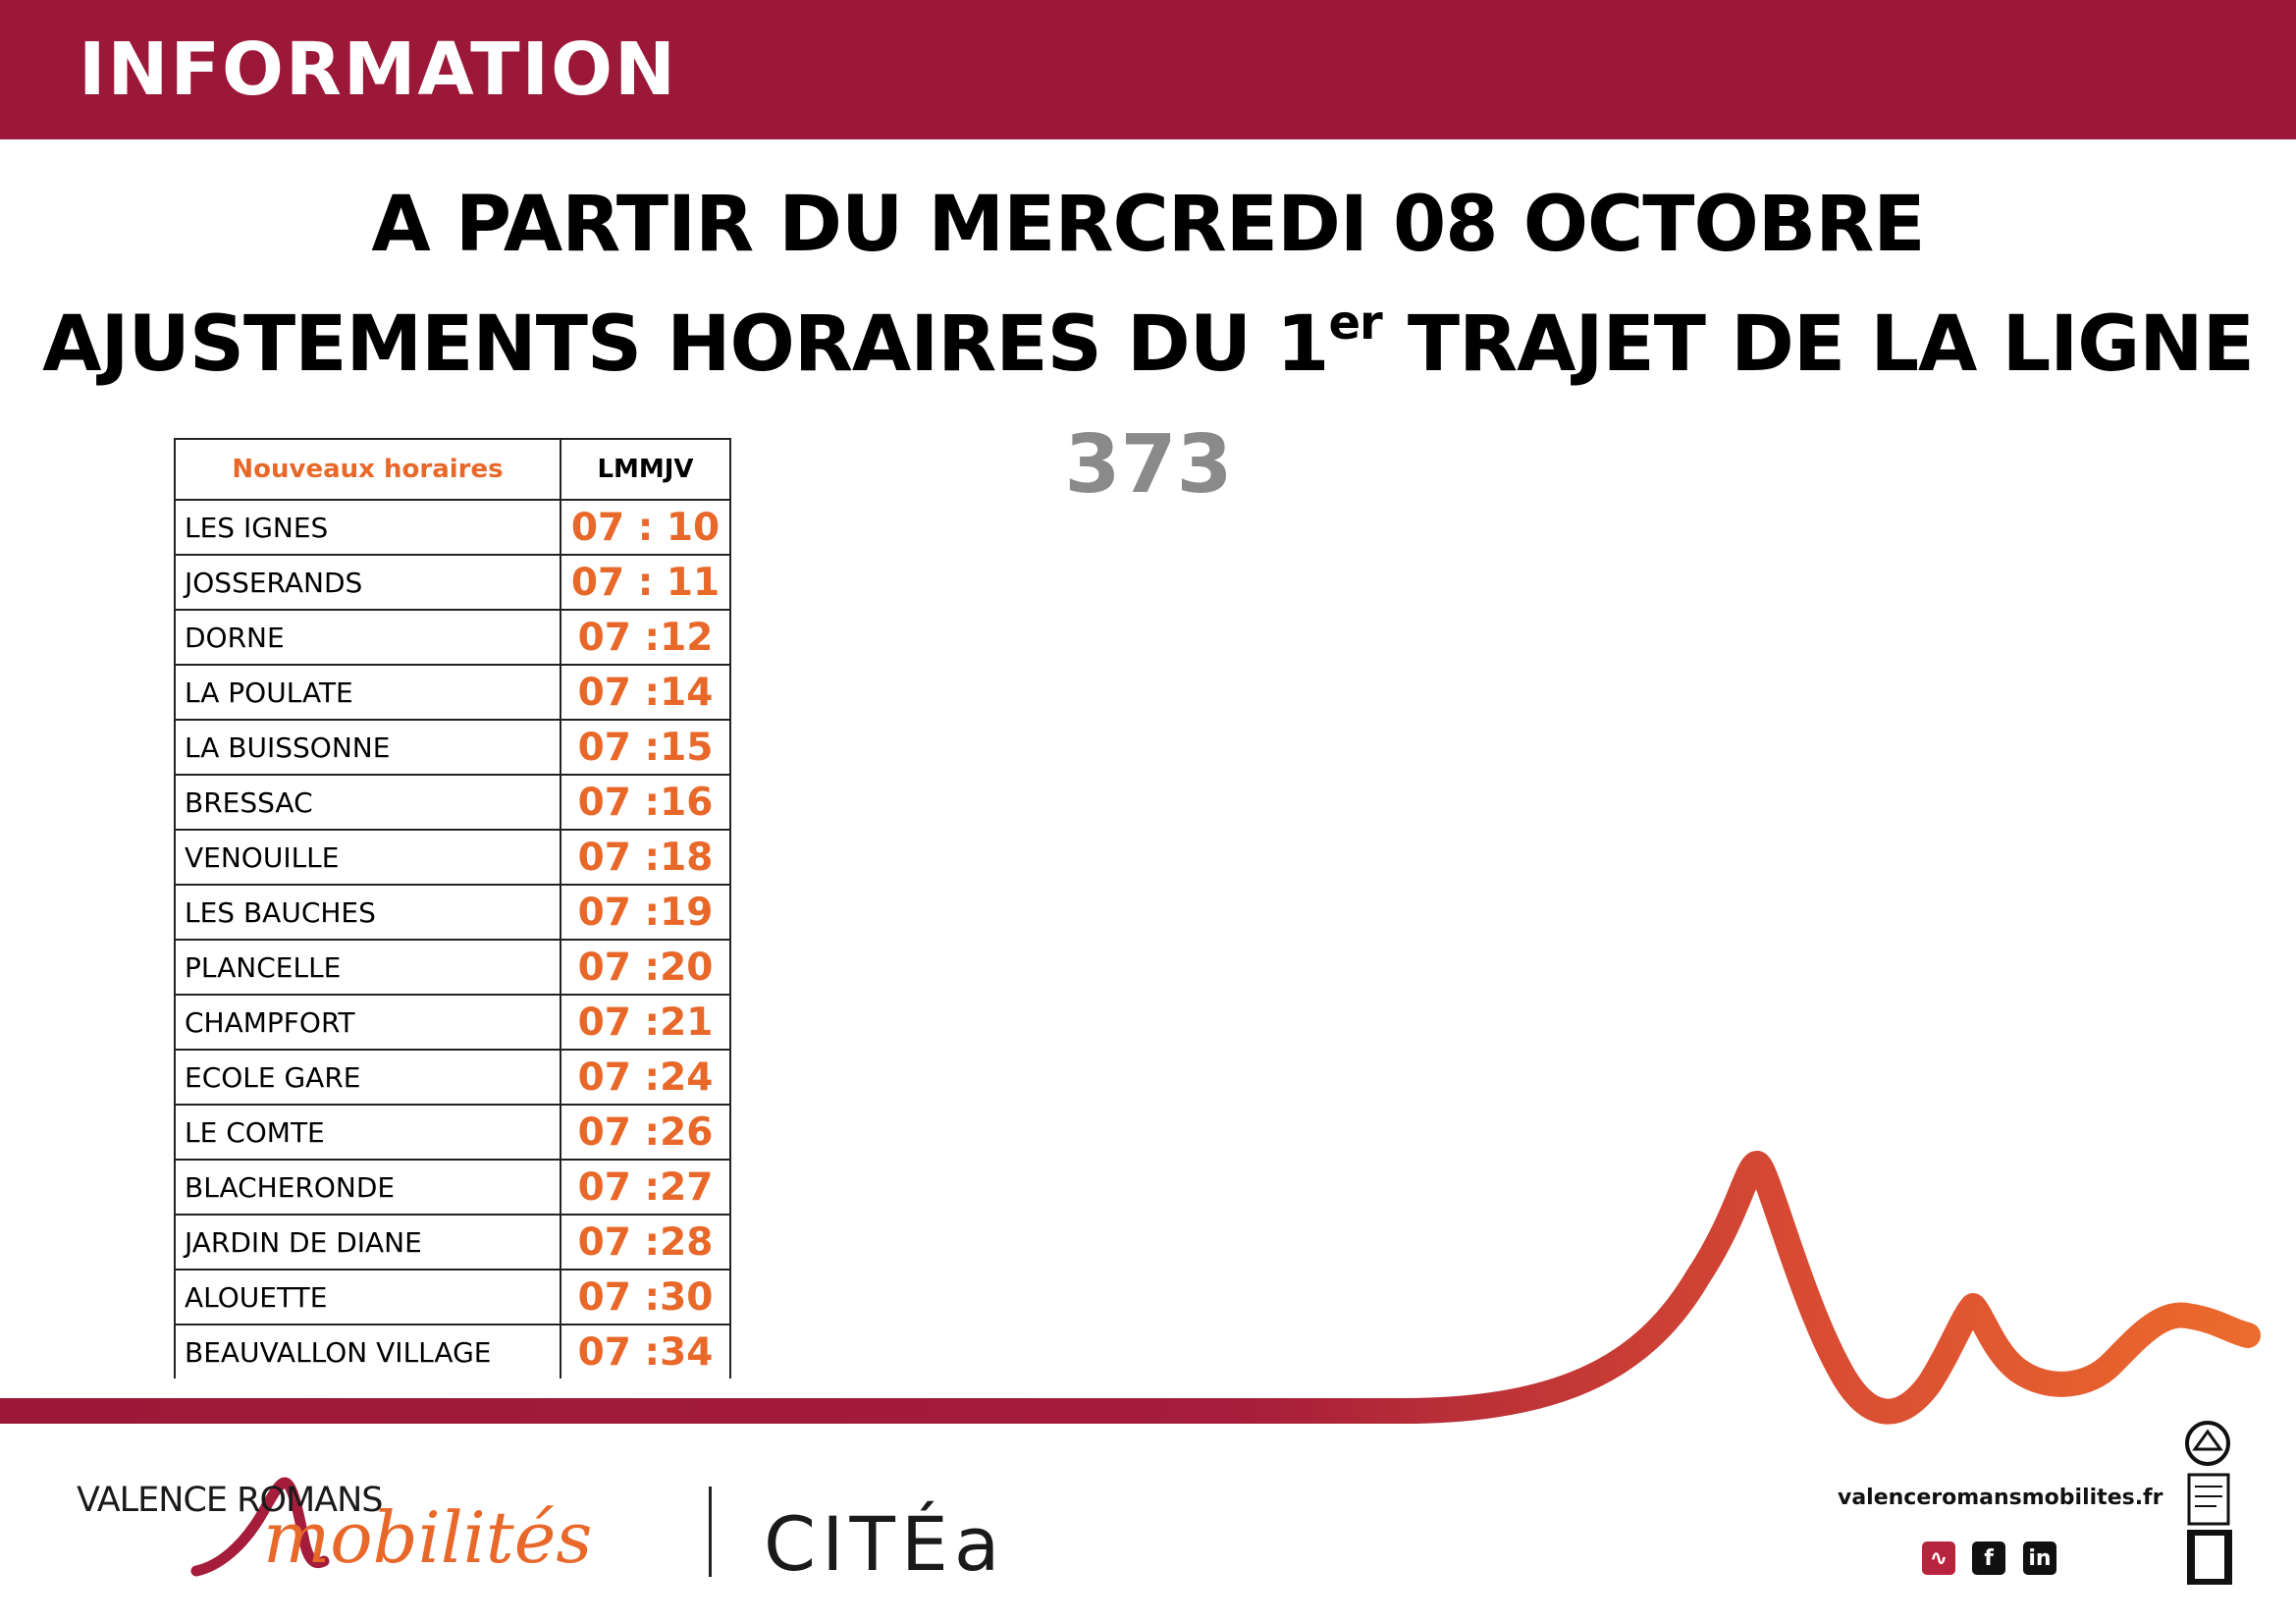 The image size is (2296, 1623). I want to click on departure-time: 07 :21, so click(645, 1023).